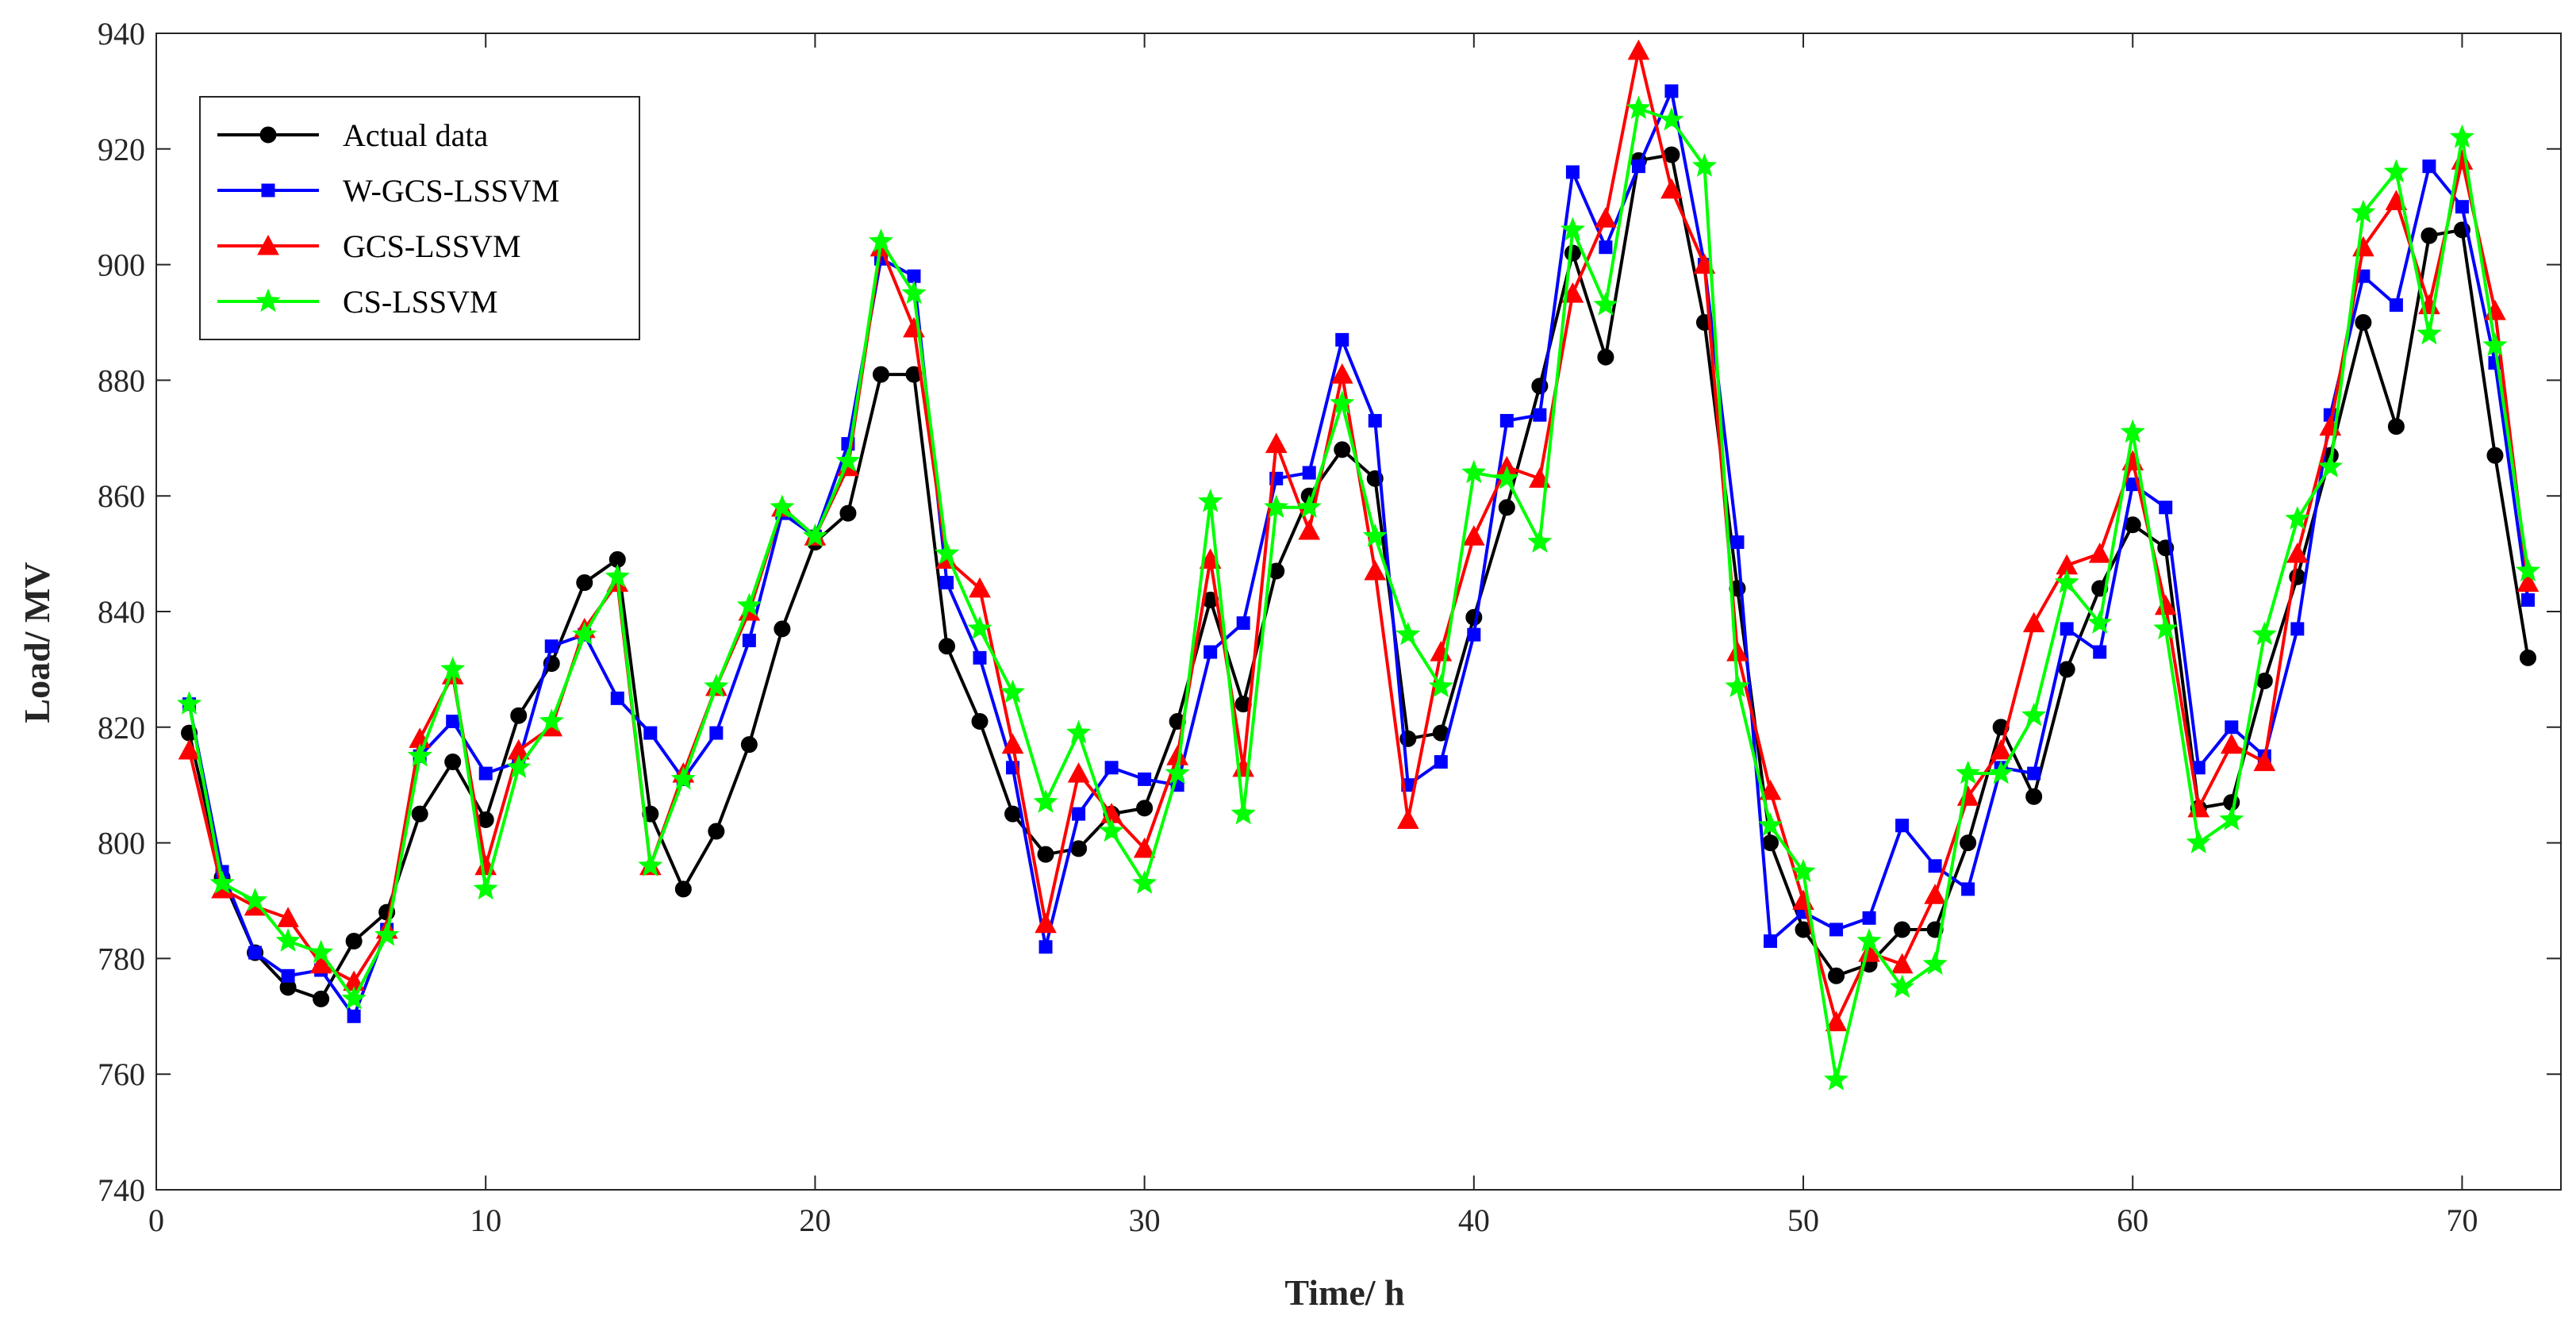 This screenshot has height=1327, width=2576. Describe the element at coordinates (419, 218) in the screenshot. I see `legend: Actual data W-GCS-LSSVM GCS-LSSVM CS-LSSVM` at that location.